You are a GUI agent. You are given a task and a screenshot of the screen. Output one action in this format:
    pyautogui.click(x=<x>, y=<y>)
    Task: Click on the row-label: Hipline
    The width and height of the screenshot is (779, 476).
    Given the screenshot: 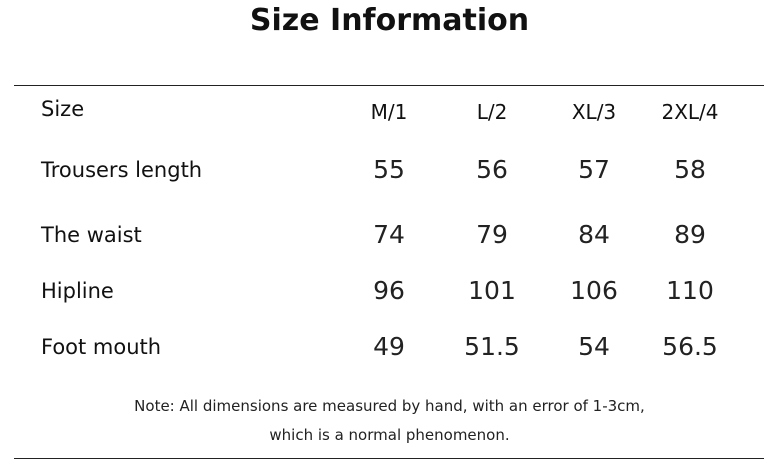 What is the action you would take?
    pyautogui.click(x=77, y=291)
    